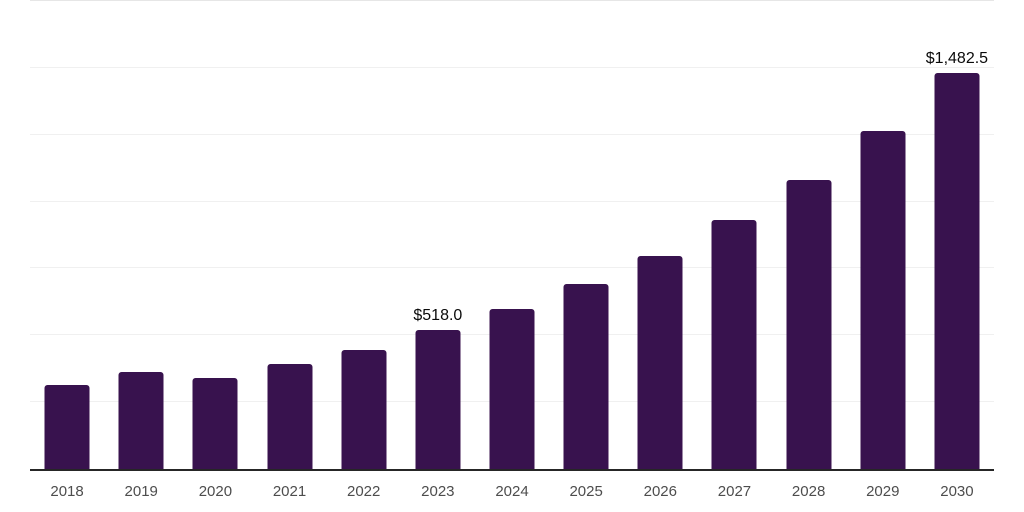  I want to click on x-tick-label: 2024, so click(512, 491).